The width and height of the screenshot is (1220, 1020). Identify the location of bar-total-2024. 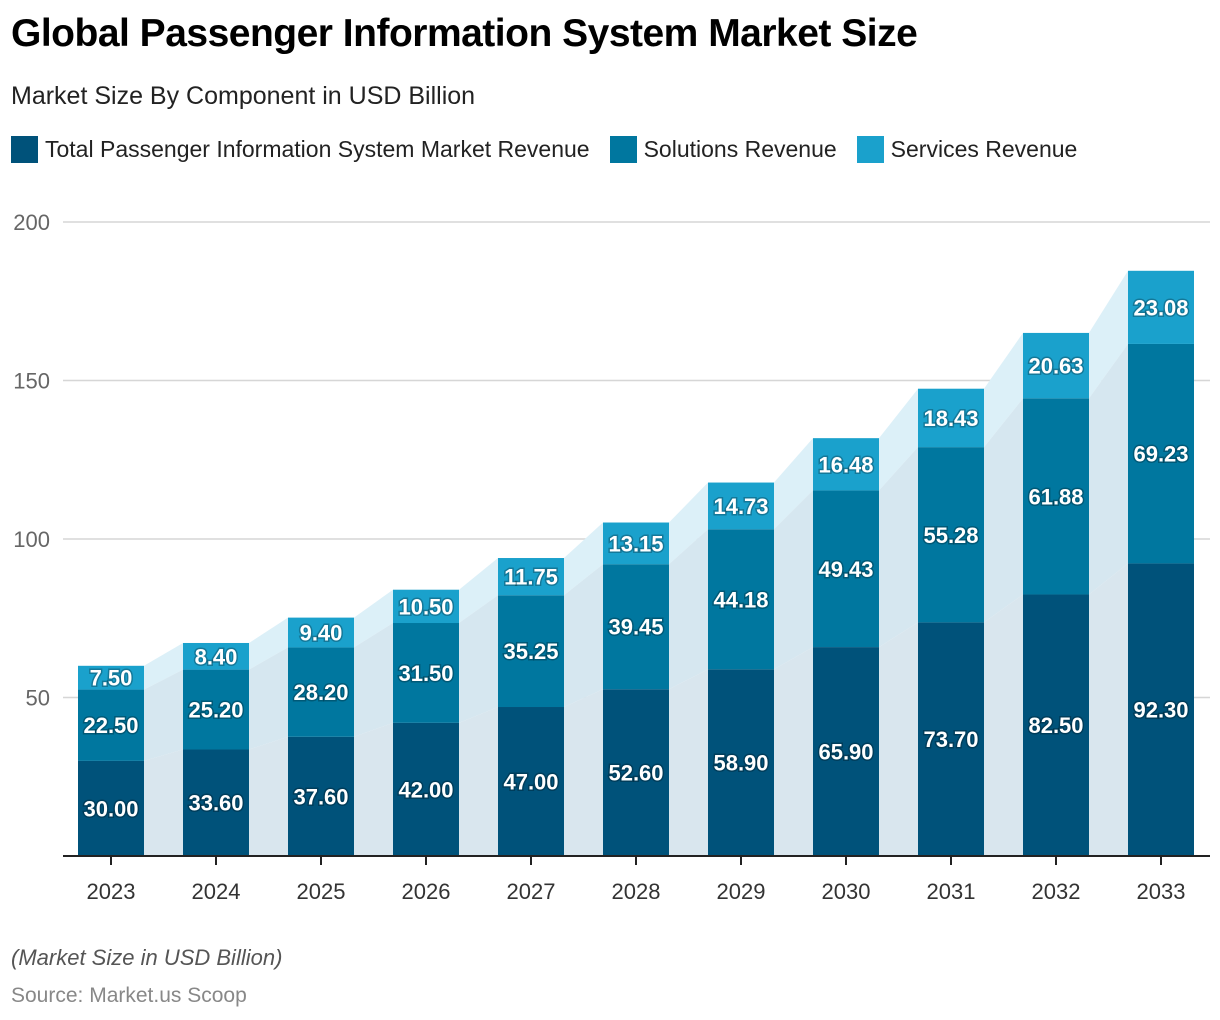
(216, 802).